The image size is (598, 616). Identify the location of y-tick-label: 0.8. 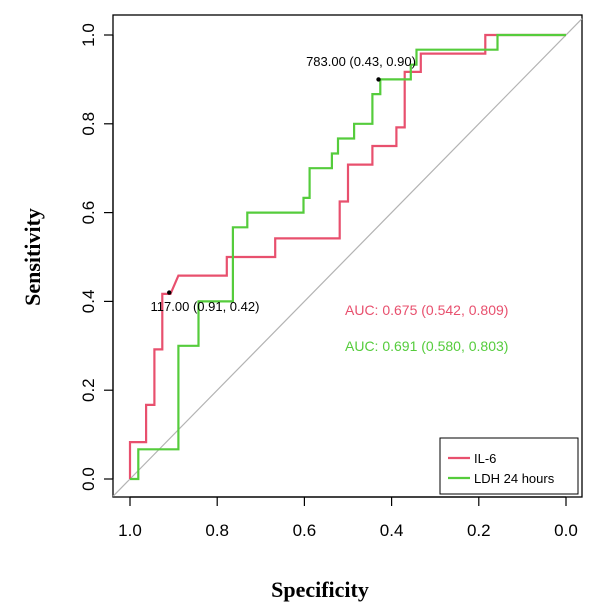
(88, 124).